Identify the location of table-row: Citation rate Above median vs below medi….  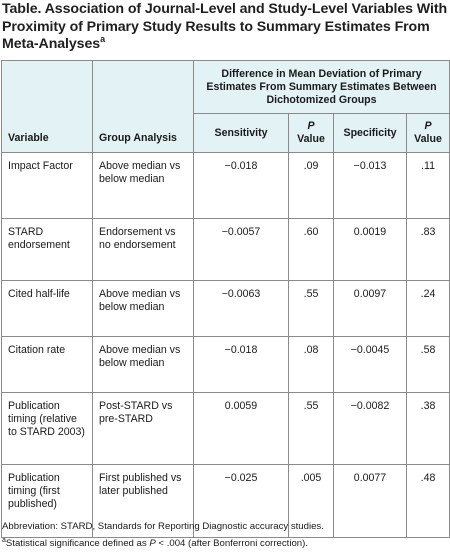
(225, 364).